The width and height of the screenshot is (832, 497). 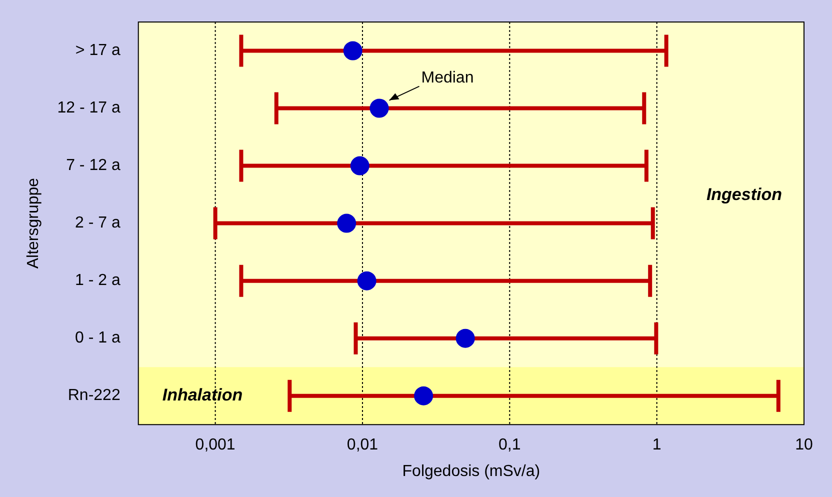 What do you see at coordinates (97, 281) in the screenshot?
I see `y-tick-label: 1 - 2 a` at bounding box center [97, 281].